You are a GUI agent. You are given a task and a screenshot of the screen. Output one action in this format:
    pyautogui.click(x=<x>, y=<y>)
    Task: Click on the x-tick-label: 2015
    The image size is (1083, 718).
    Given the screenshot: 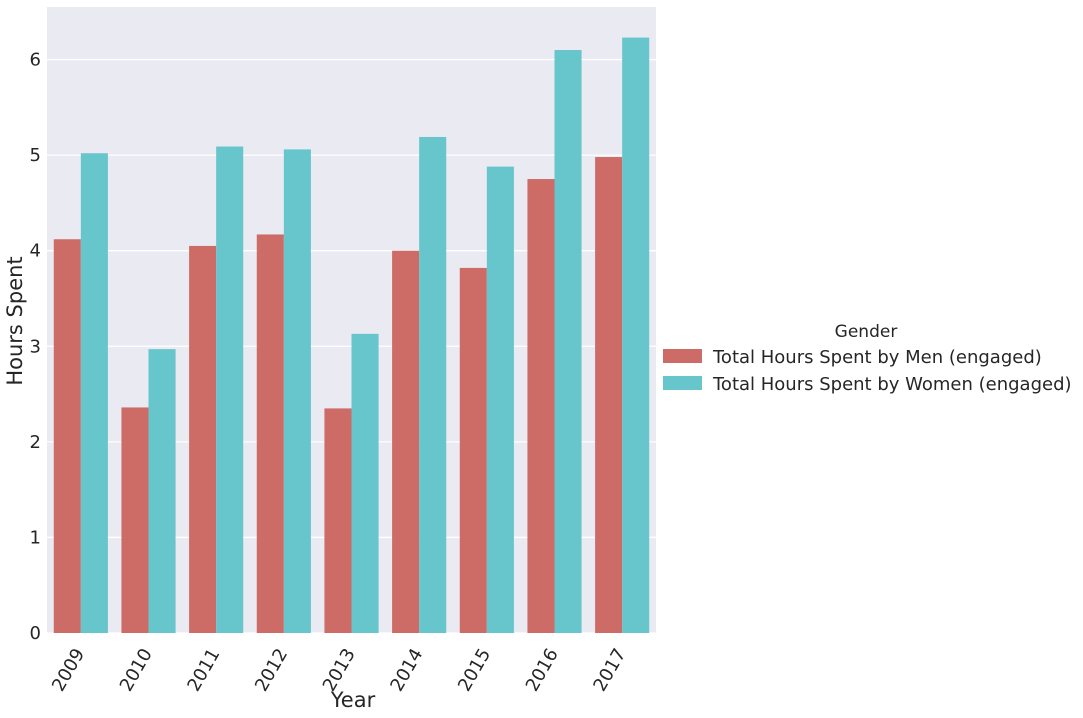 What is the action you would take?
    pyautogui.click(x=474, y=670)
    